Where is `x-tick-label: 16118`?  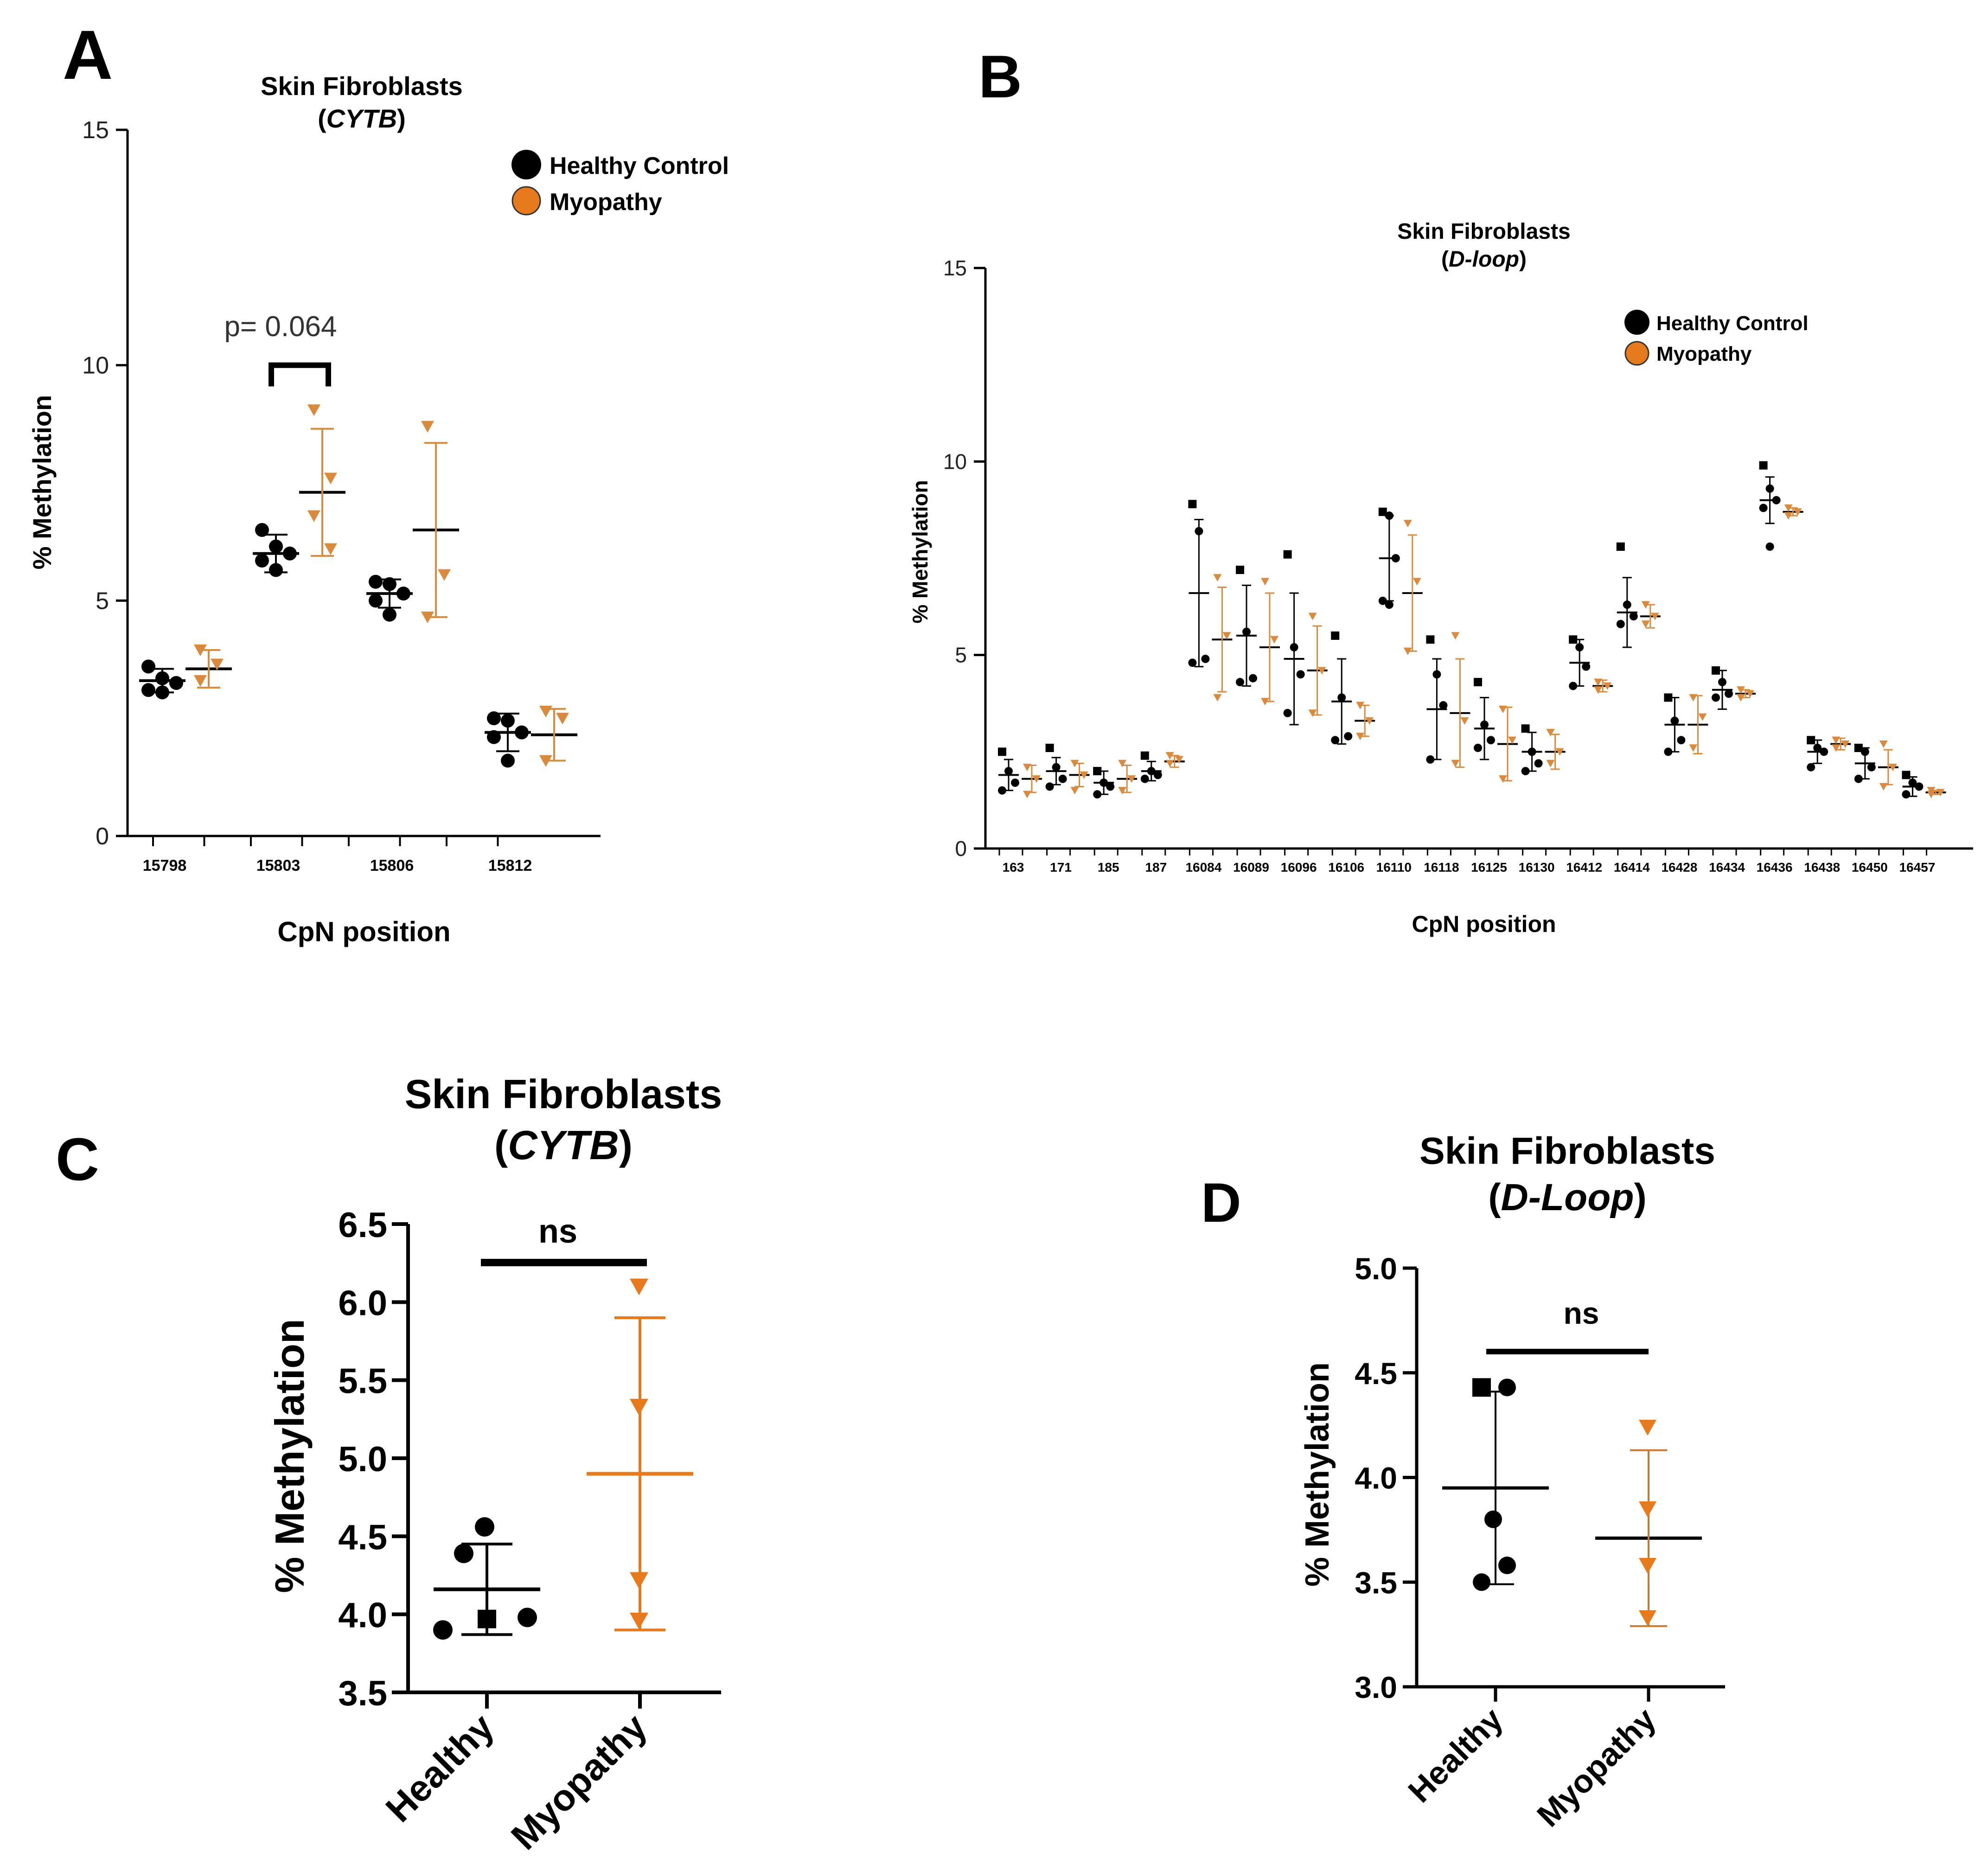 x-tick-label: 16118 is located at coordinates (1442, 867).